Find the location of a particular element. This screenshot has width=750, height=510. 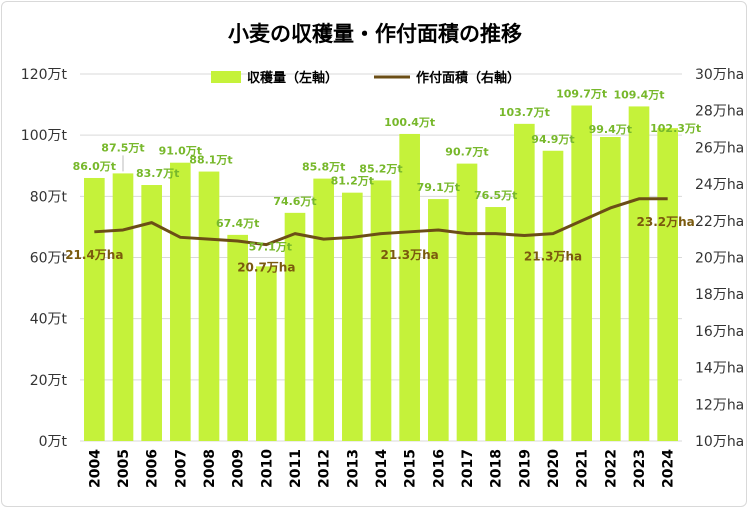

bar-2016 is located at coordinates (438, 320).